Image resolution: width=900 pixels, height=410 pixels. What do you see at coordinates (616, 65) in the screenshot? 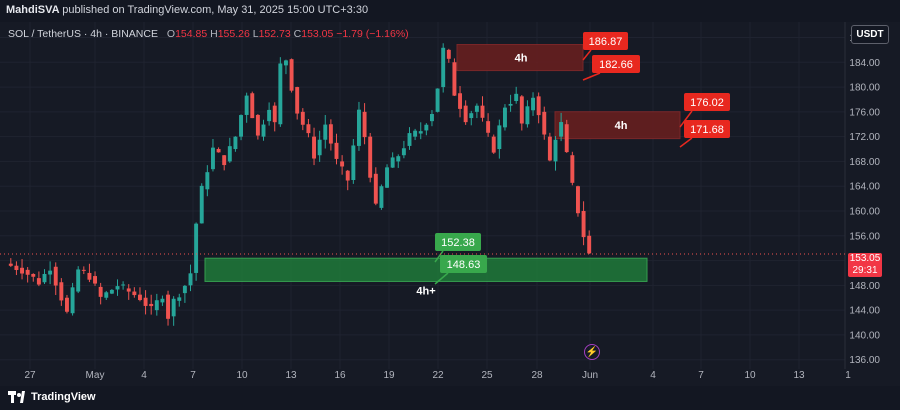
I see `price-label: 182.66` at bounding box center [616, 65].